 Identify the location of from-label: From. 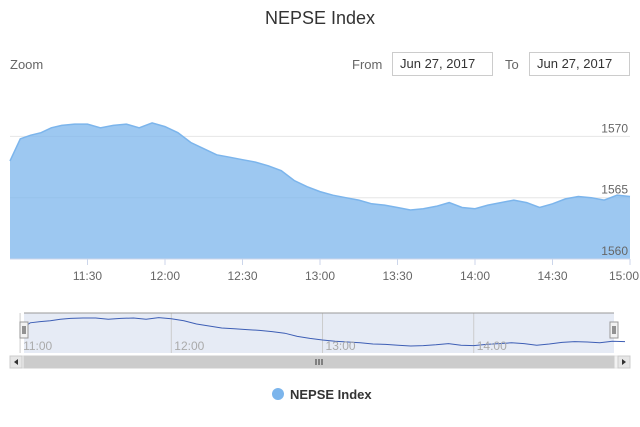
(367, 64).